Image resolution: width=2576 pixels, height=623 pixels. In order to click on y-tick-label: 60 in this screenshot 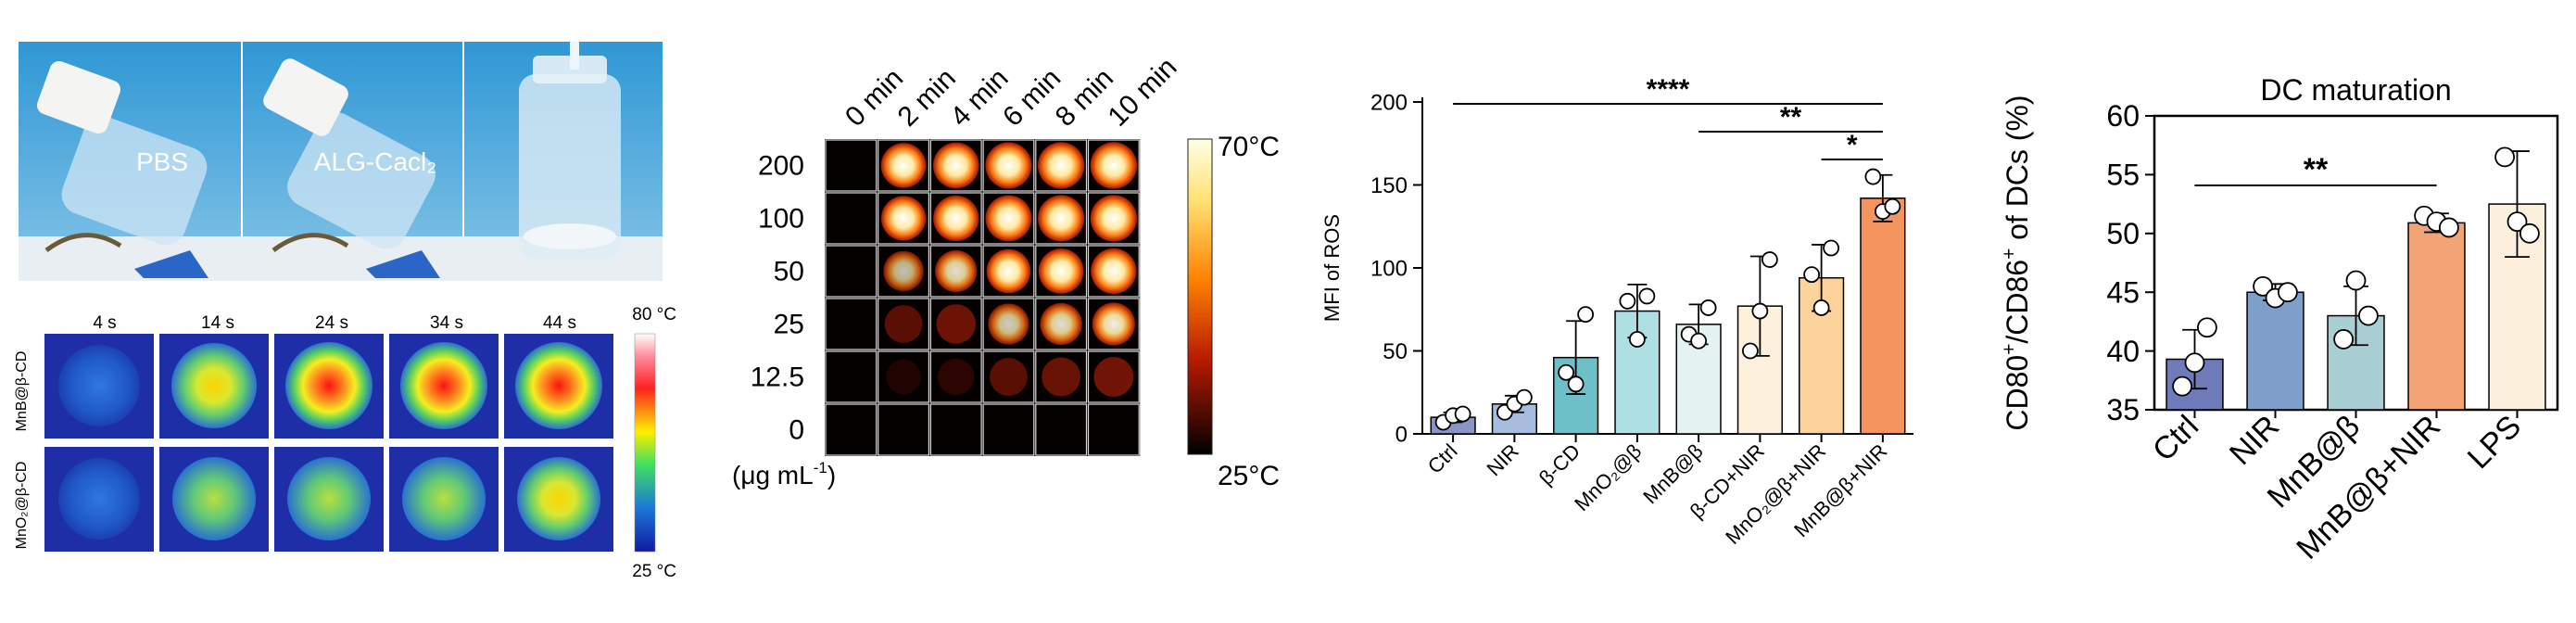, I will do `click(2123, 116)`.